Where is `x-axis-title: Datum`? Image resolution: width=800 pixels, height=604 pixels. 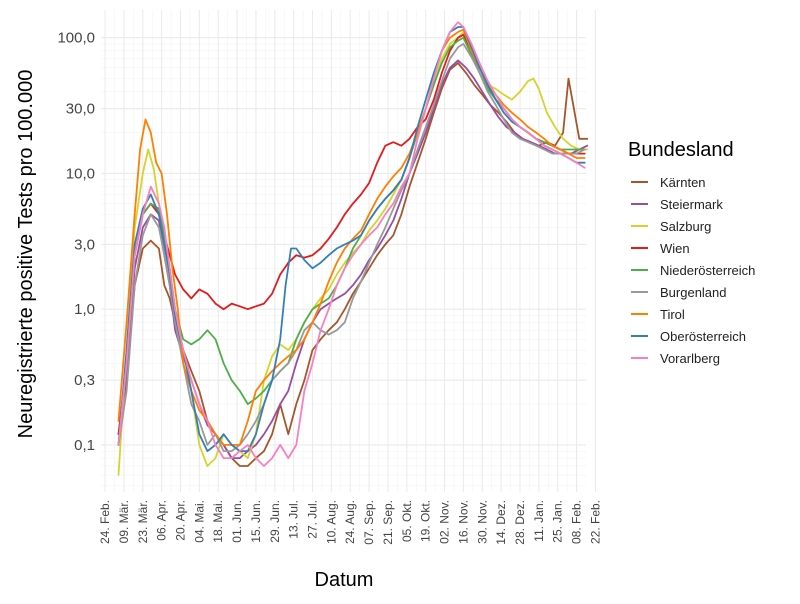 x-axis-title: Datum is located at coordinates (344, 580).